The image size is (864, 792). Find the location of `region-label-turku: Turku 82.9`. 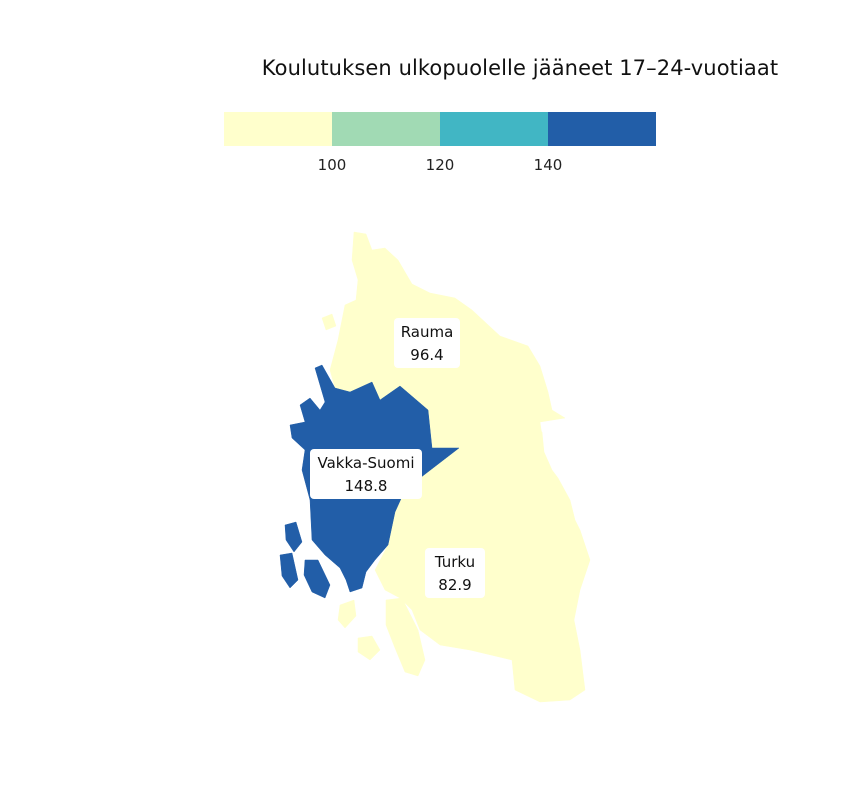

region-label-turku: Turku 82.9 is located at coordinates (455, 573).